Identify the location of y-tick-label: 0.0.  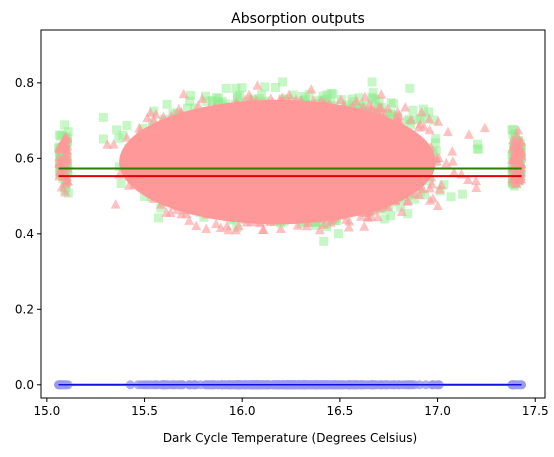
(24, 385).